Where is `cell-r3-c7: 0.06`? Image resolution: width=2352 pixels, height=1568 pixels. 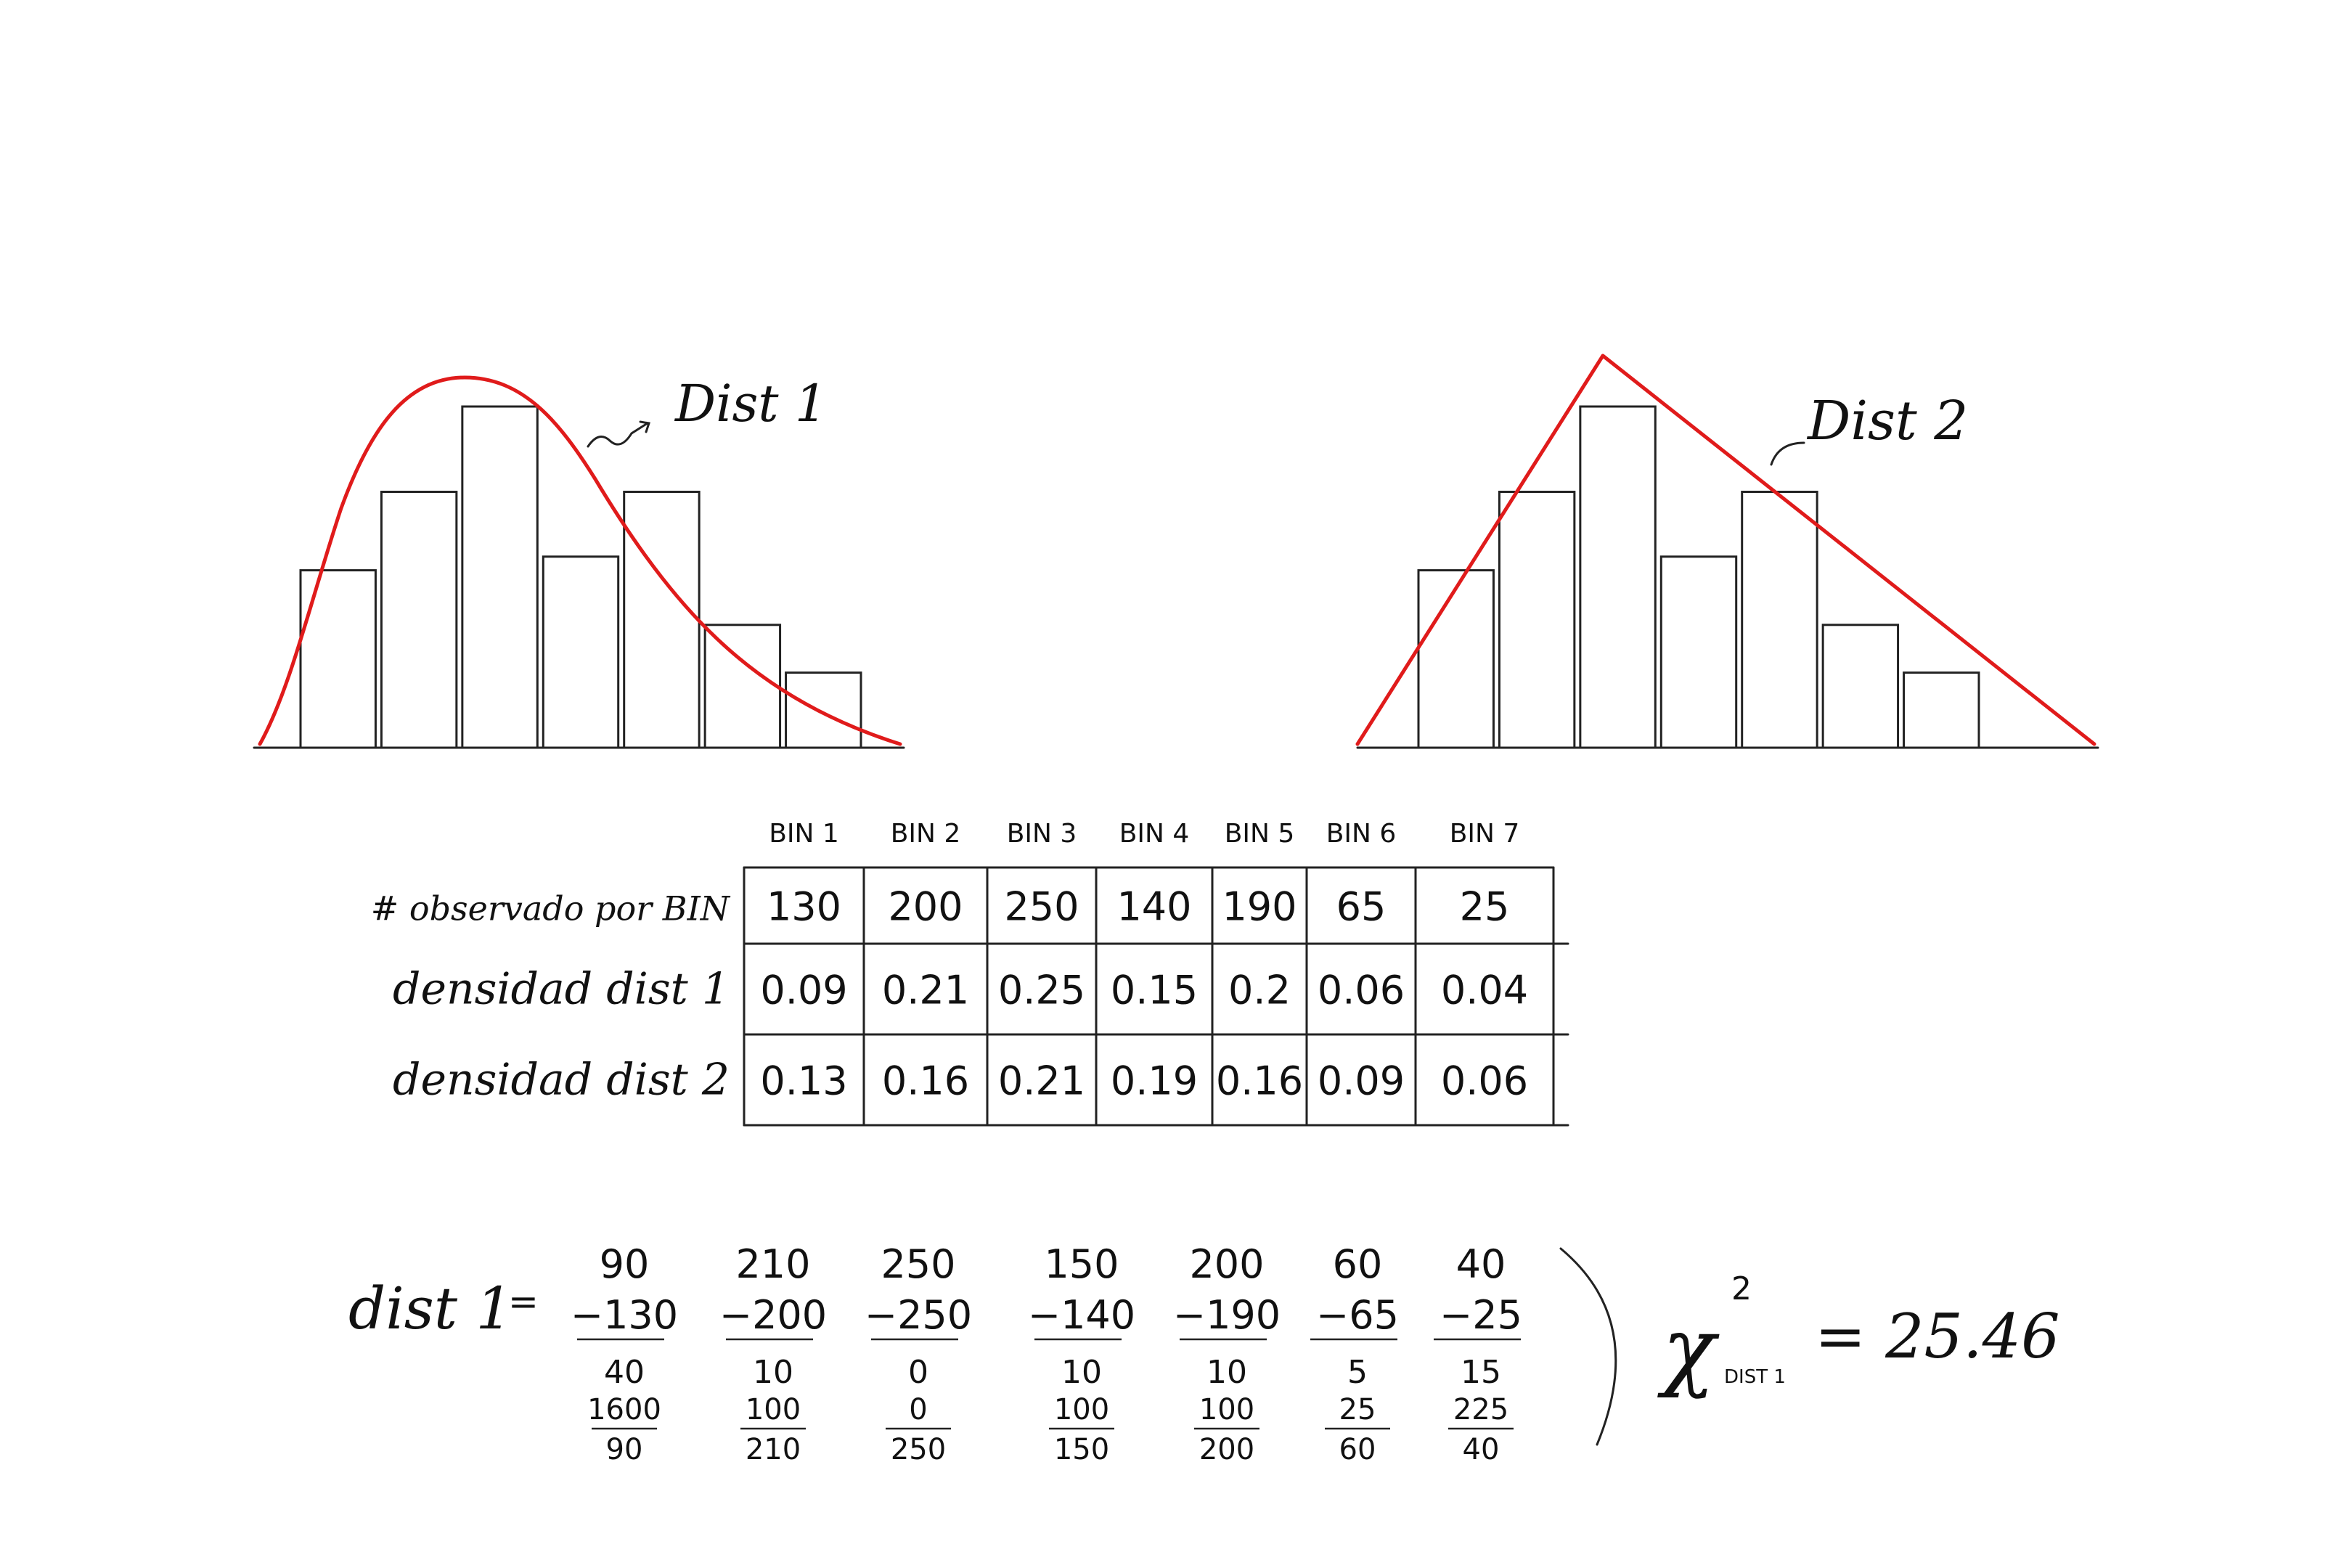 cell-r3-c7: 0.06 is located at coordinates (1485, 1081).